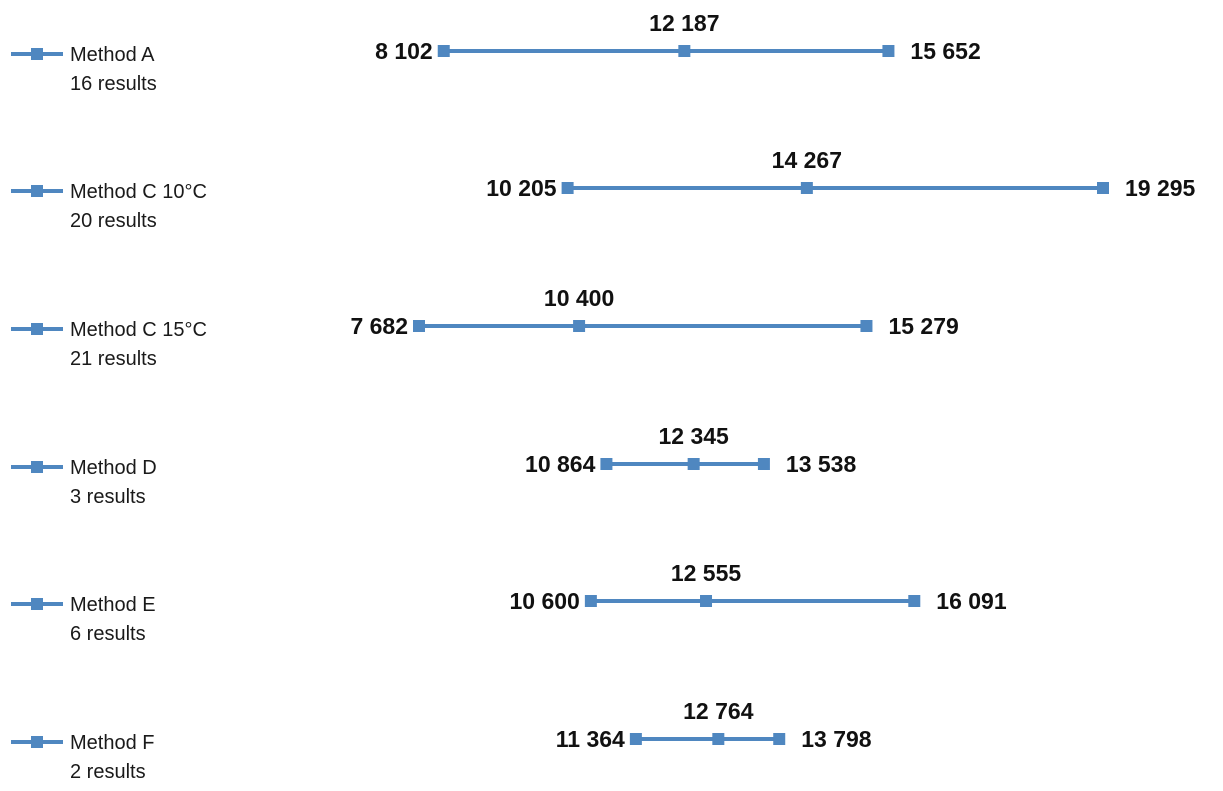 This screenshot has width=1223, height=791. I want to click on median-label-1: 14 267, so click(807, 160).